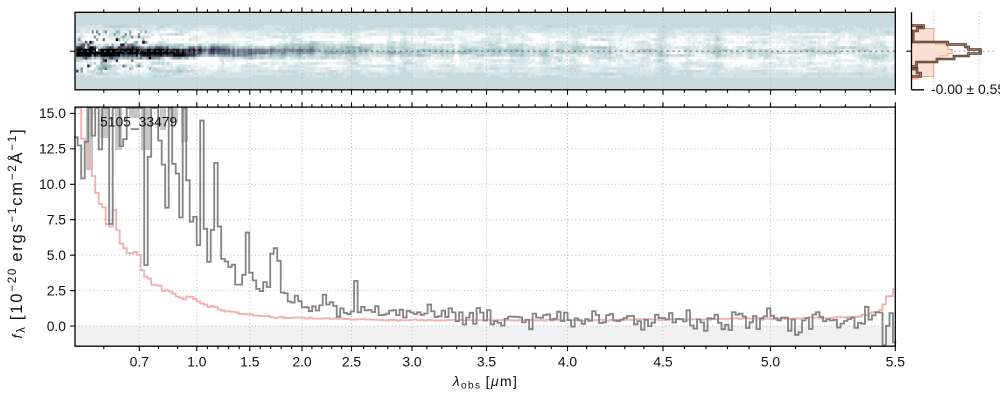  What do you see at coordinates (965, 89) in the screenshot?
I see `svg-text: -0.00 ± 0.55` at bounding box center [965, 89].